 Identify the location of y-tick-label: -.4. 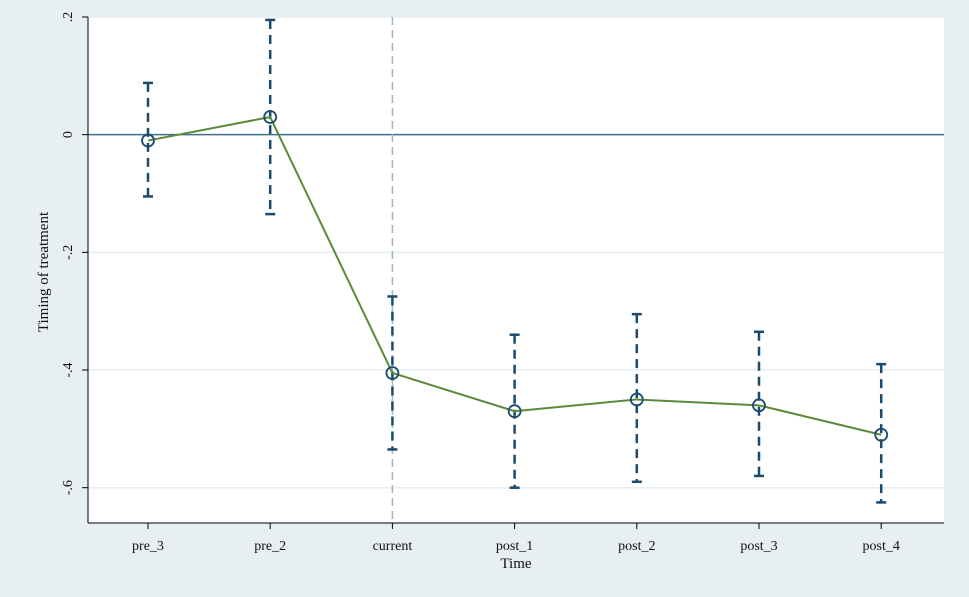
(68, 369).